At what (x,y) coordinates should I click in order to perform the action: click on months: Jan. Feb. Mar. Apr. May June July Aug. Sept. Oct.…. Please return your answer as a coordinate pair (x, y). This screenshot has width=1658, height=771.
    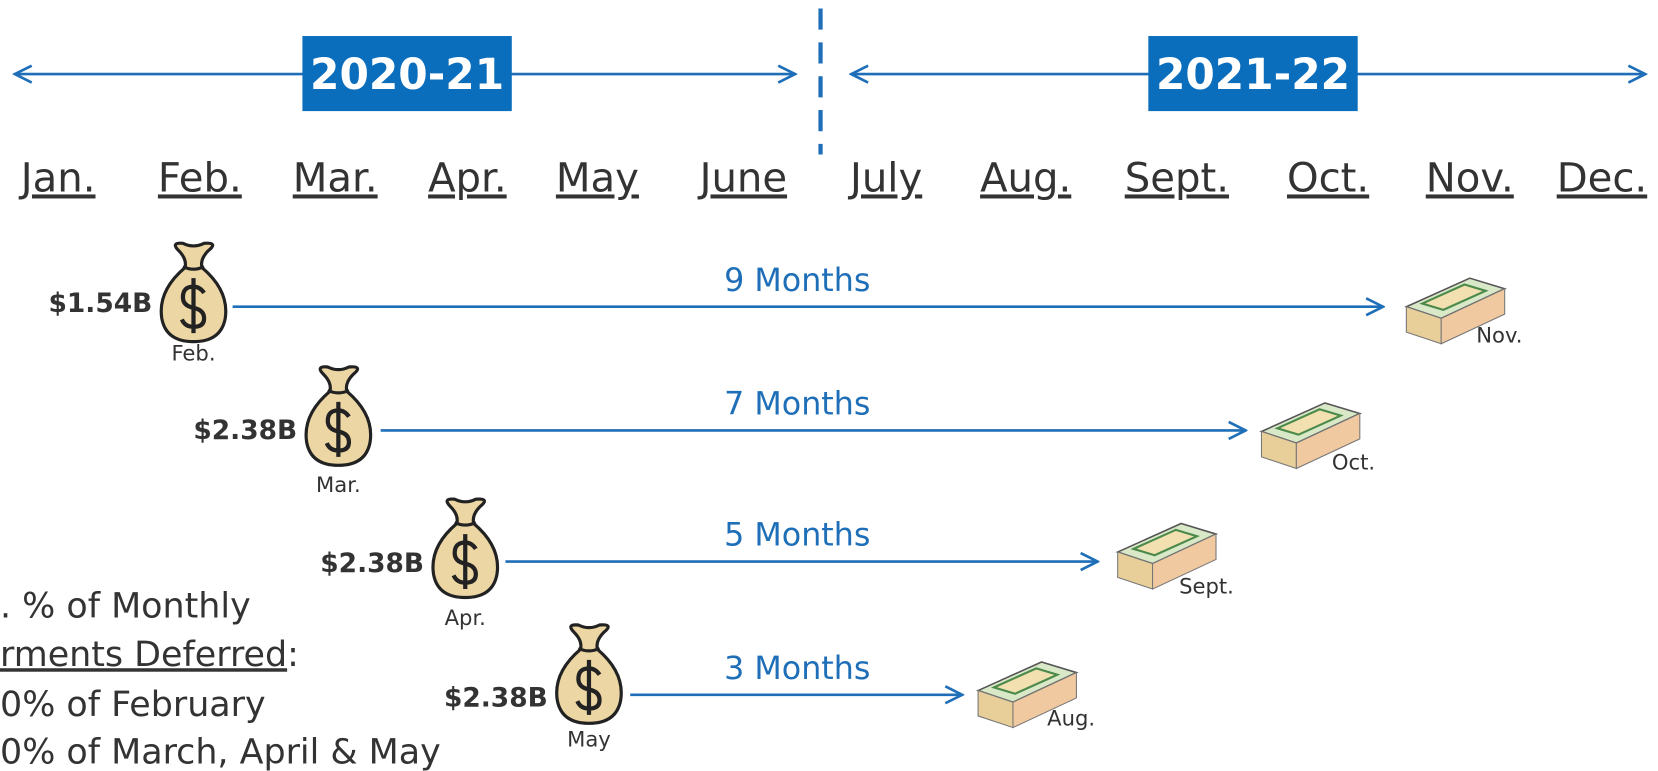
    Looking at the image, I should click on (832, 178).